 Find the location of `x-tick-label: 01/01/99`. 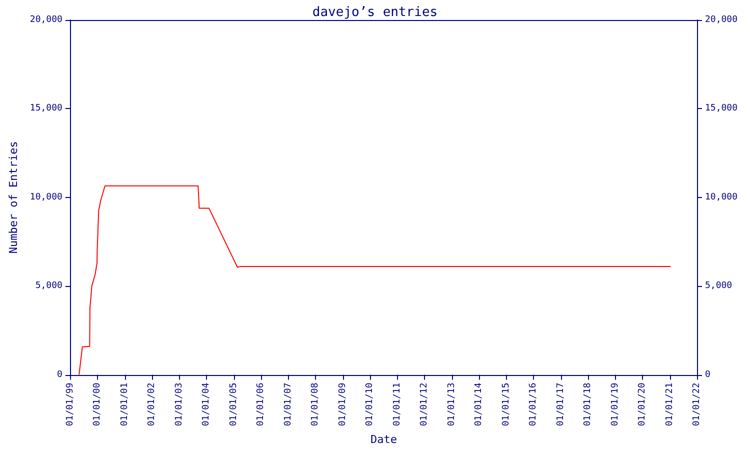

x-tick-label: 01/01/99 is located at coordinates (70, 404).